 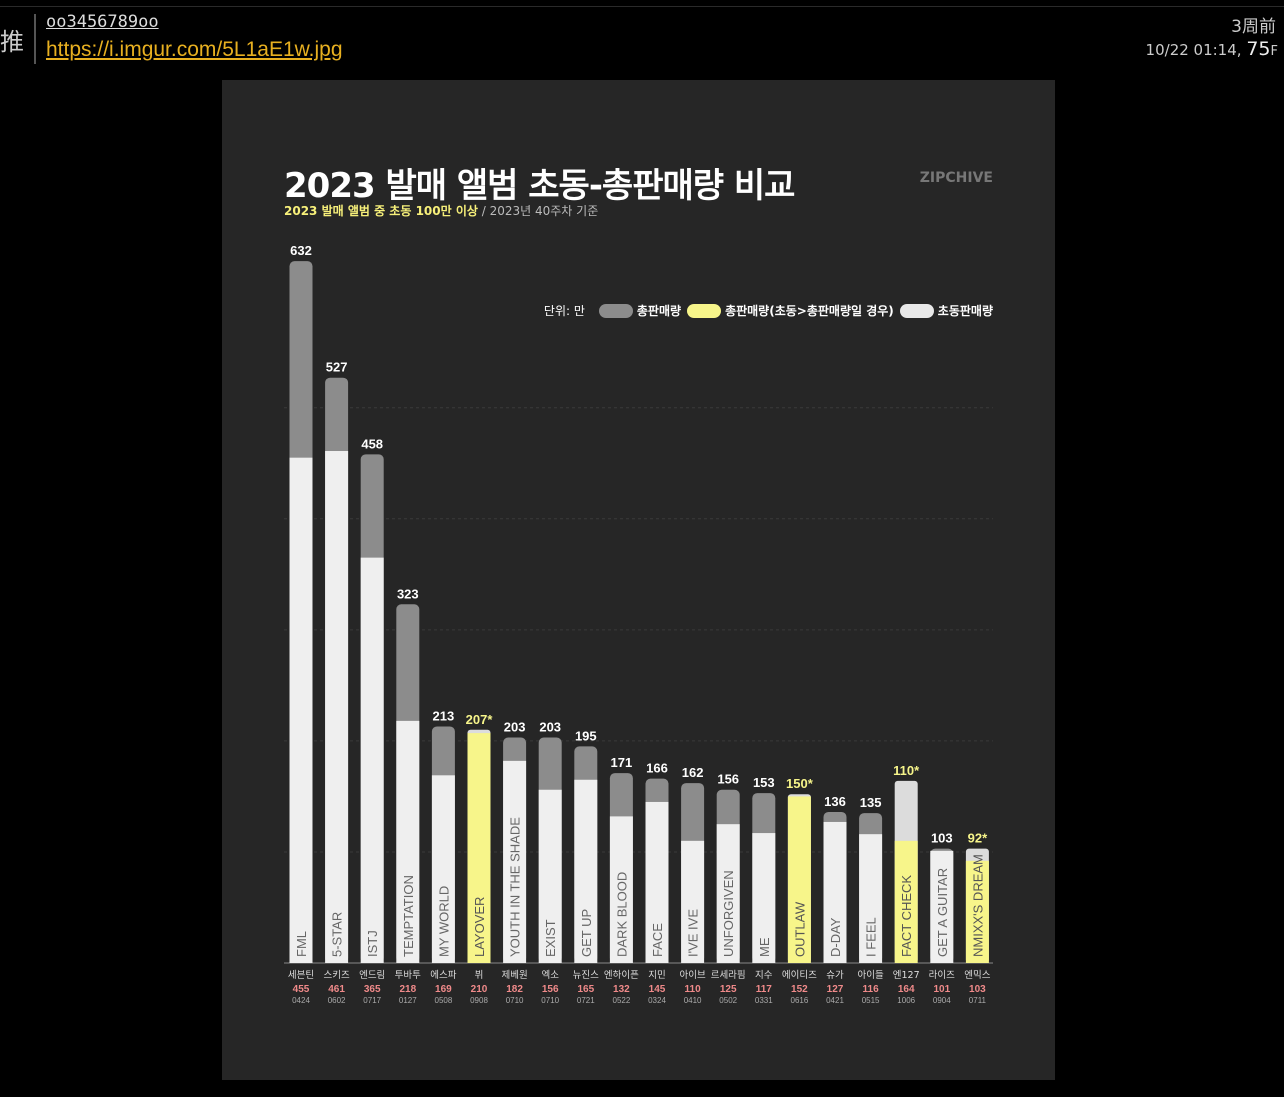 I want to click on album-label: OUTLAW, so click(x=799, y=929).